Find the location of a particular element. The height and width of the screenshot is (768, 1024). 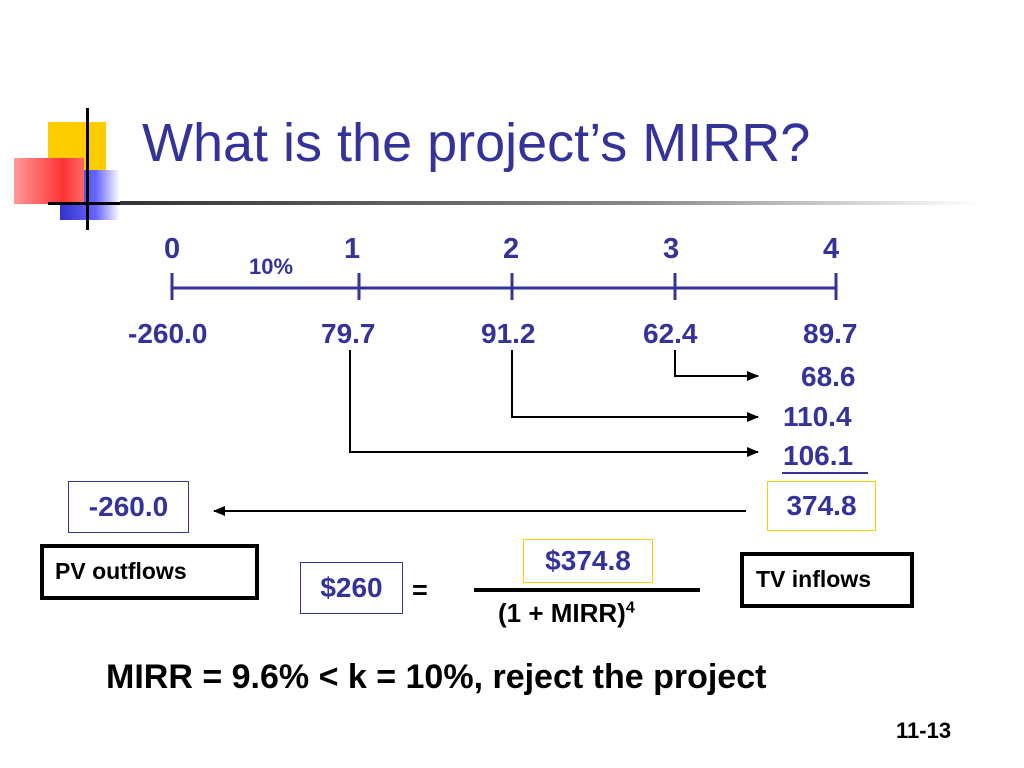

pv-outflows-value-box: -260.0 is located at coordinates (128, 507).